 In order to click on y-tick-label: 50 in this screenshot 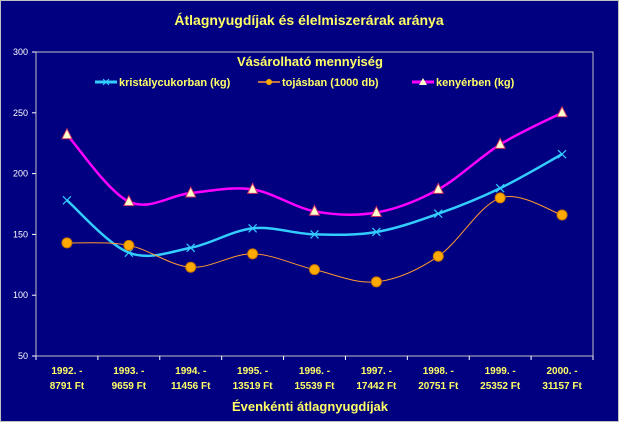, I will do `click(23, 356)`.